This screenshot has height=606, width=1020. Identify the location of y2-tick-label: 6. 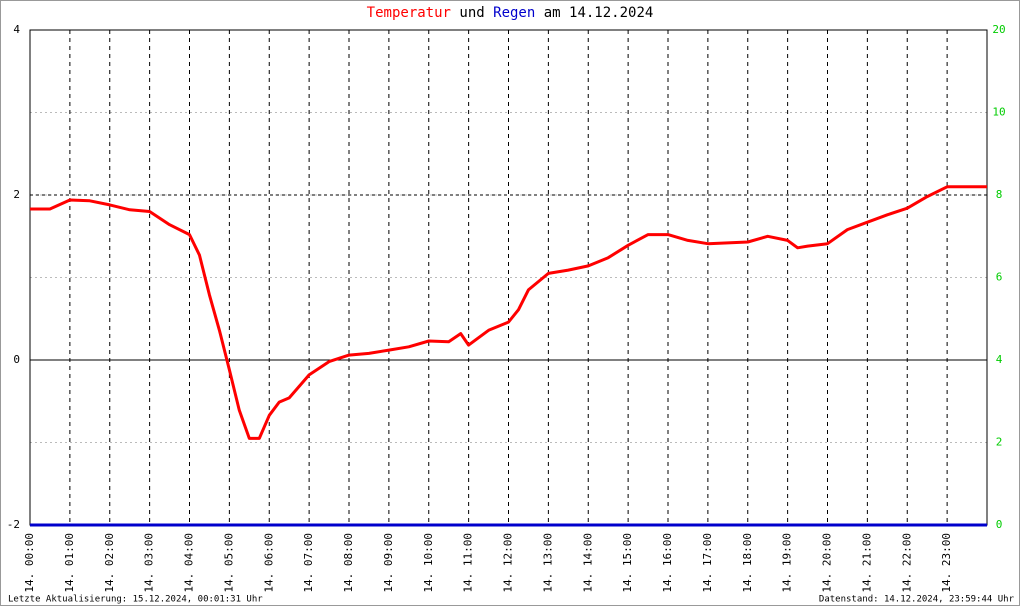
(999, 277).